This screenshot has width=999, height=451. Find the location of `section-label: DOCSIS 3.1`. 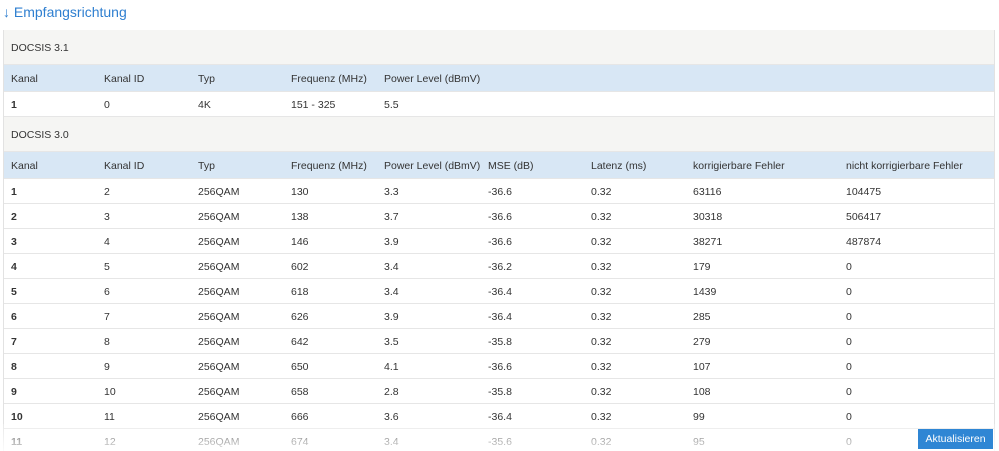

section-label: DOCSIS 3.1 is located at coordinates (40, 48).